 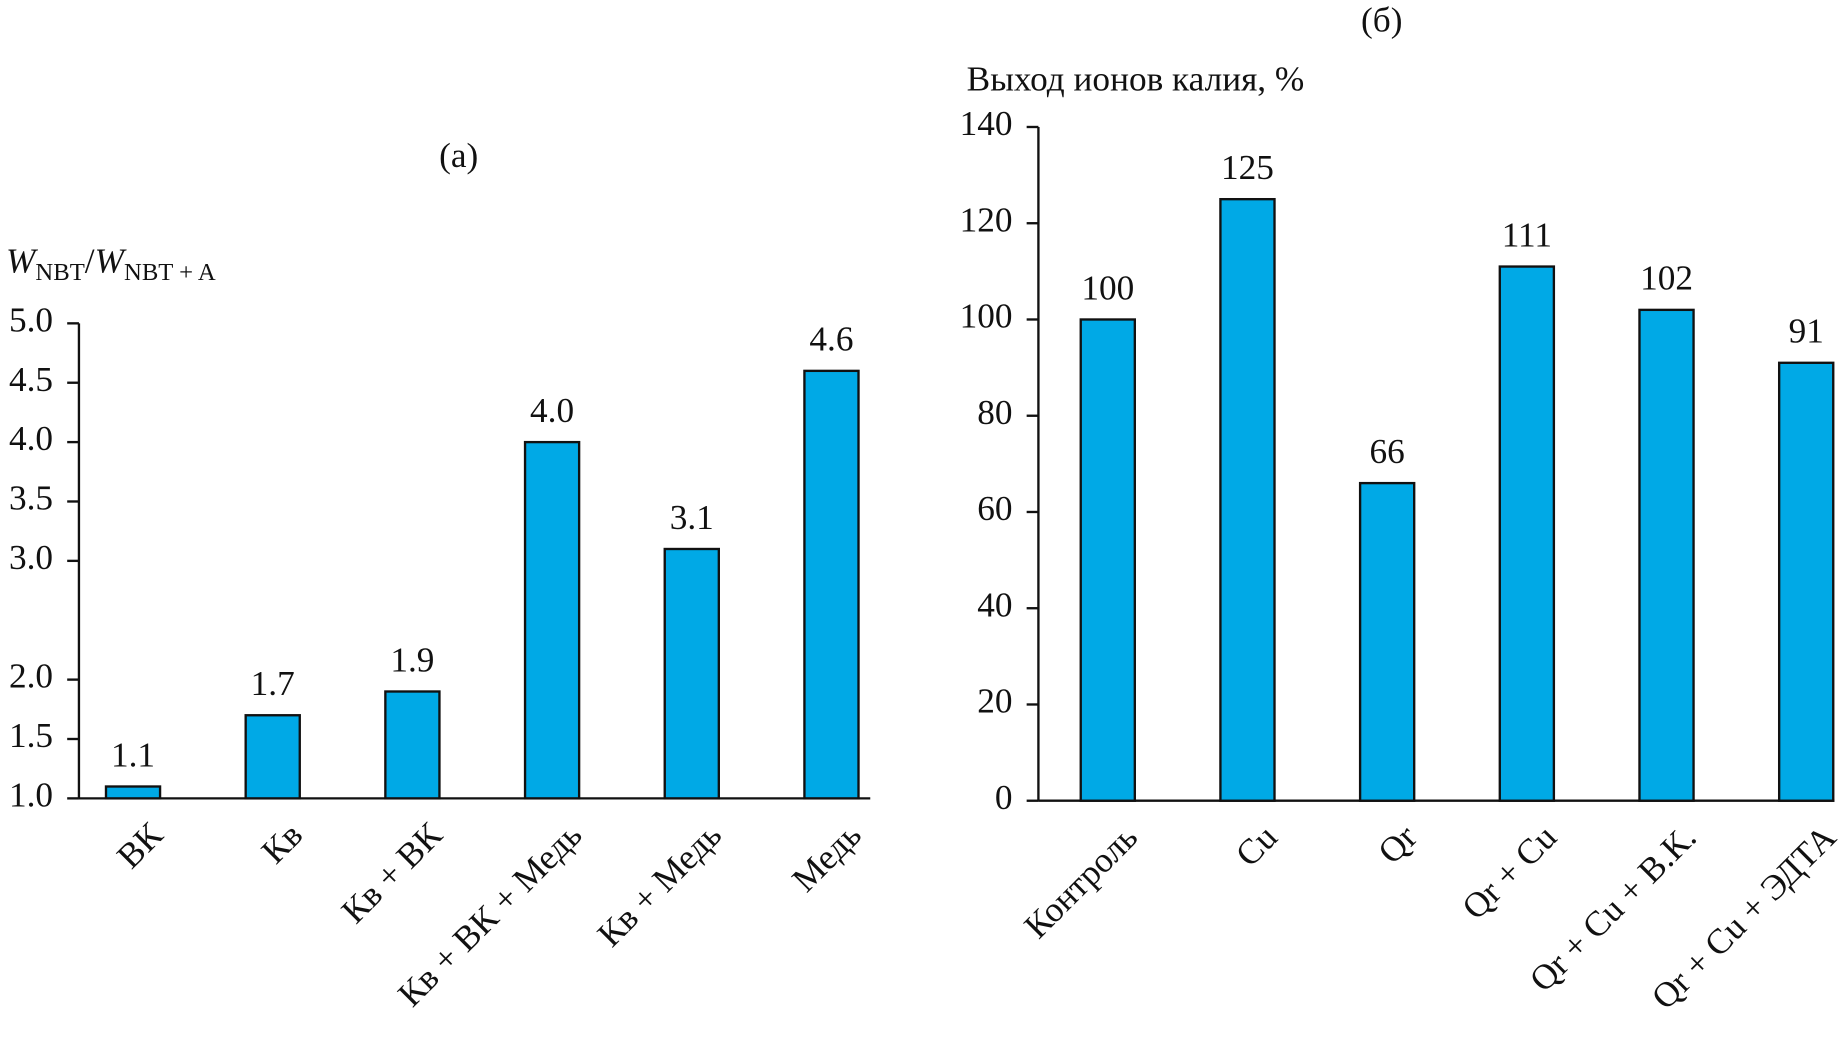 What do you see at coordinates (986, 123) in the screenshot?
I see `y-tick-label: 140` at bounding box center [986, 123].